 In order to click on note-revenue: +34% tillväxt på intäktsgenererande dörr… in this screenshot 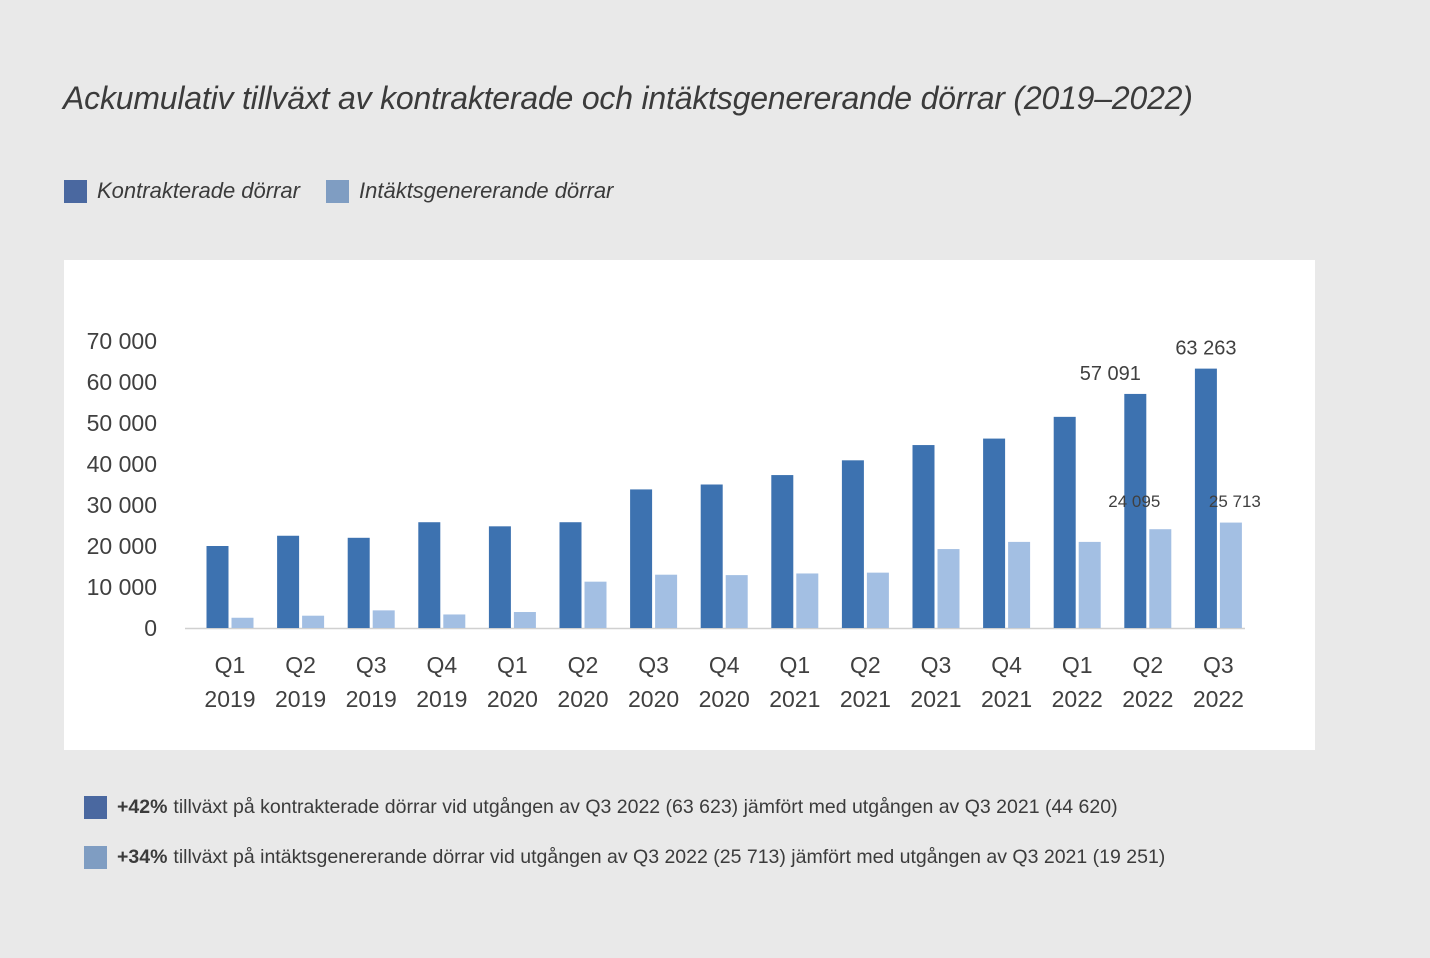, I will do `click(624, 857)`.